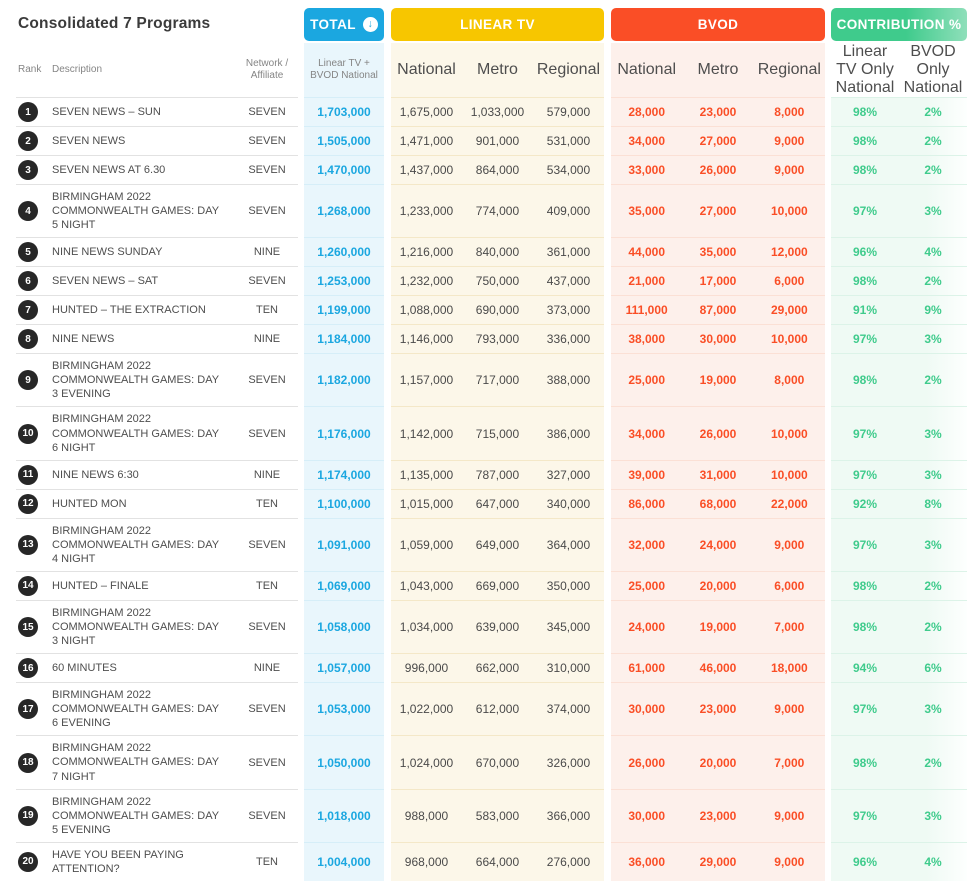  Describe the element at coordinates (497, 544) in the screenshot. I see `linear-metro-value: 649,000` at that location.